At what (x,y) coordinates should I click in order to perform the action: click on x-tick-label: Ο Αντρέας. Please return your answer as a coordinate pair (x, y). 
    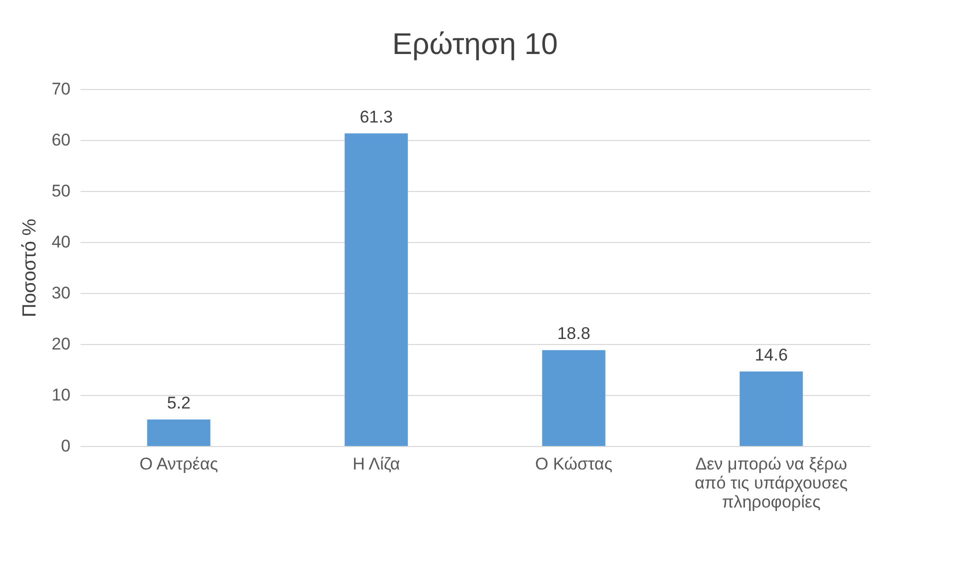
    Looking at the image, I should click on (178, 464).